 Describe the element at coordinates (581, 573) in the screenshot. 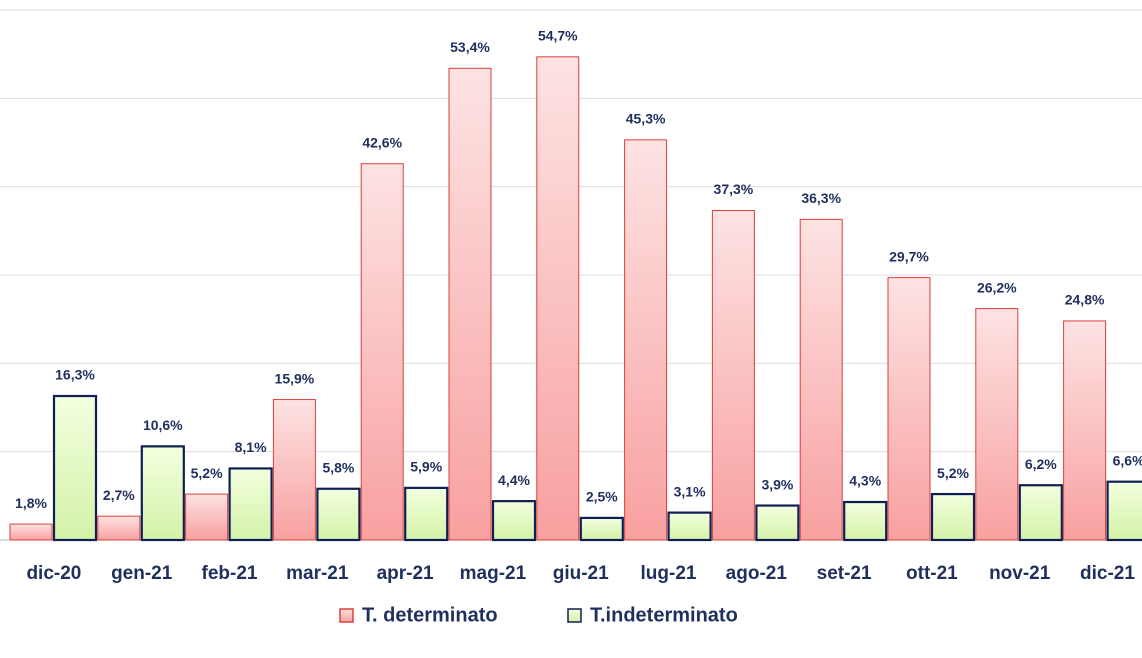

I see `x-tick-label: giu-21` at that location.